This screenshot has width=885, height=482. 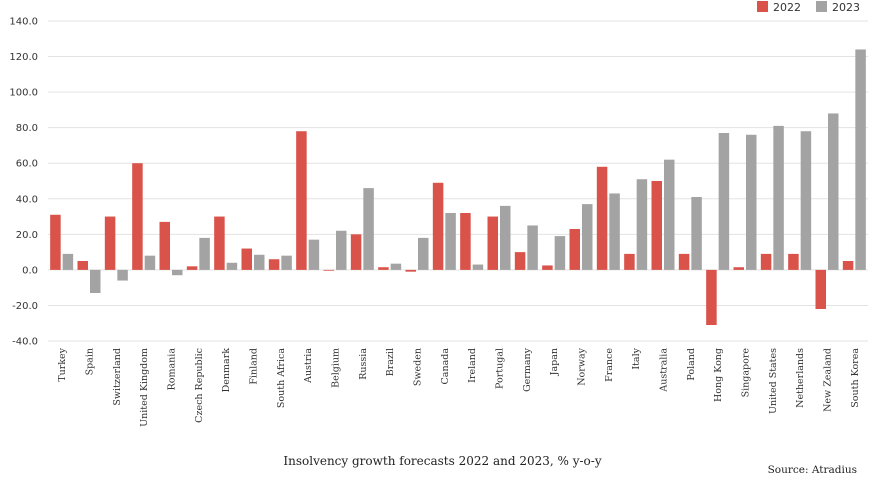 I want to click on x-tick-label: Netherlands, so click(x=800, y=378).